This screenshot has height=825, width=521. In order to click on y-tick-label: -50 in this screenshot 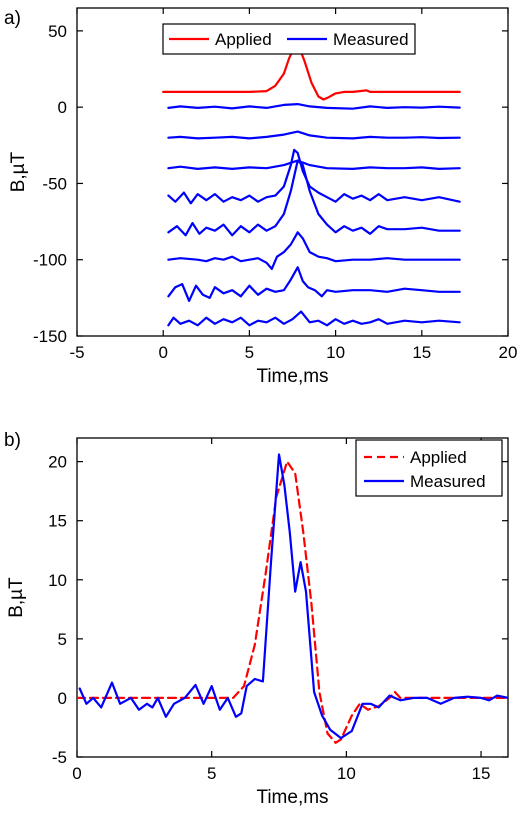, I will do `click(54, 183)`.